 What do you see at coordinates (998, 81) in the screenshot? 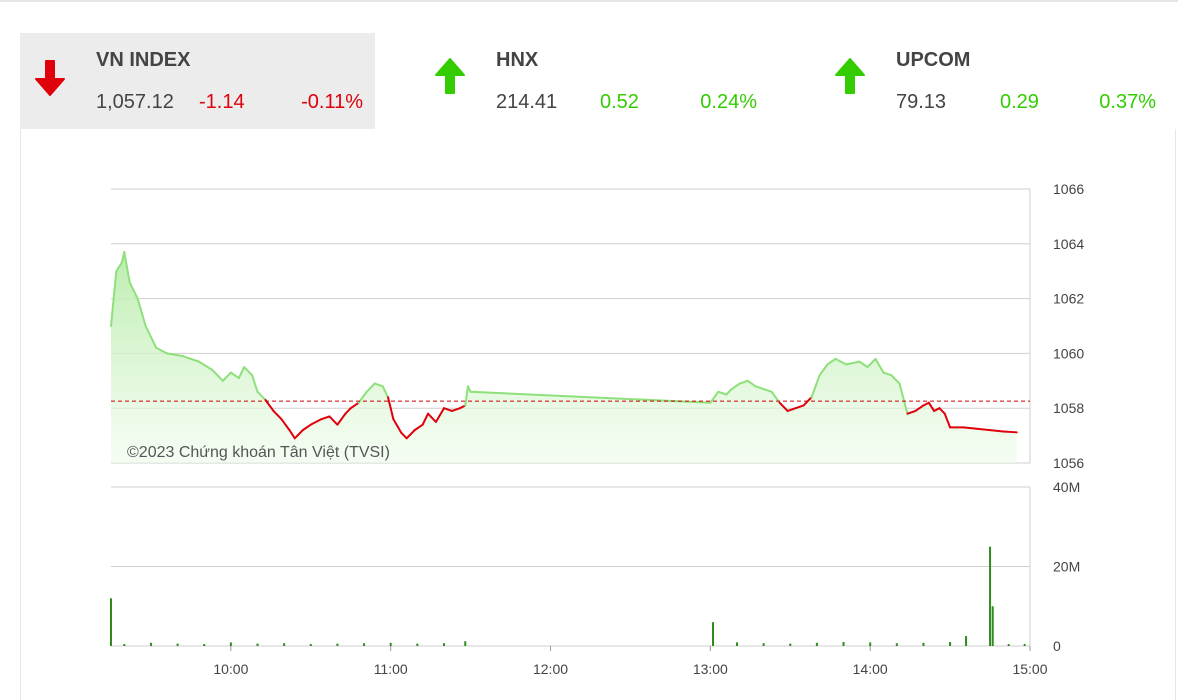
I see `index-card-upcom: UPCOM 79.13 0.29 0.37%` at bounding box center [998, 81].